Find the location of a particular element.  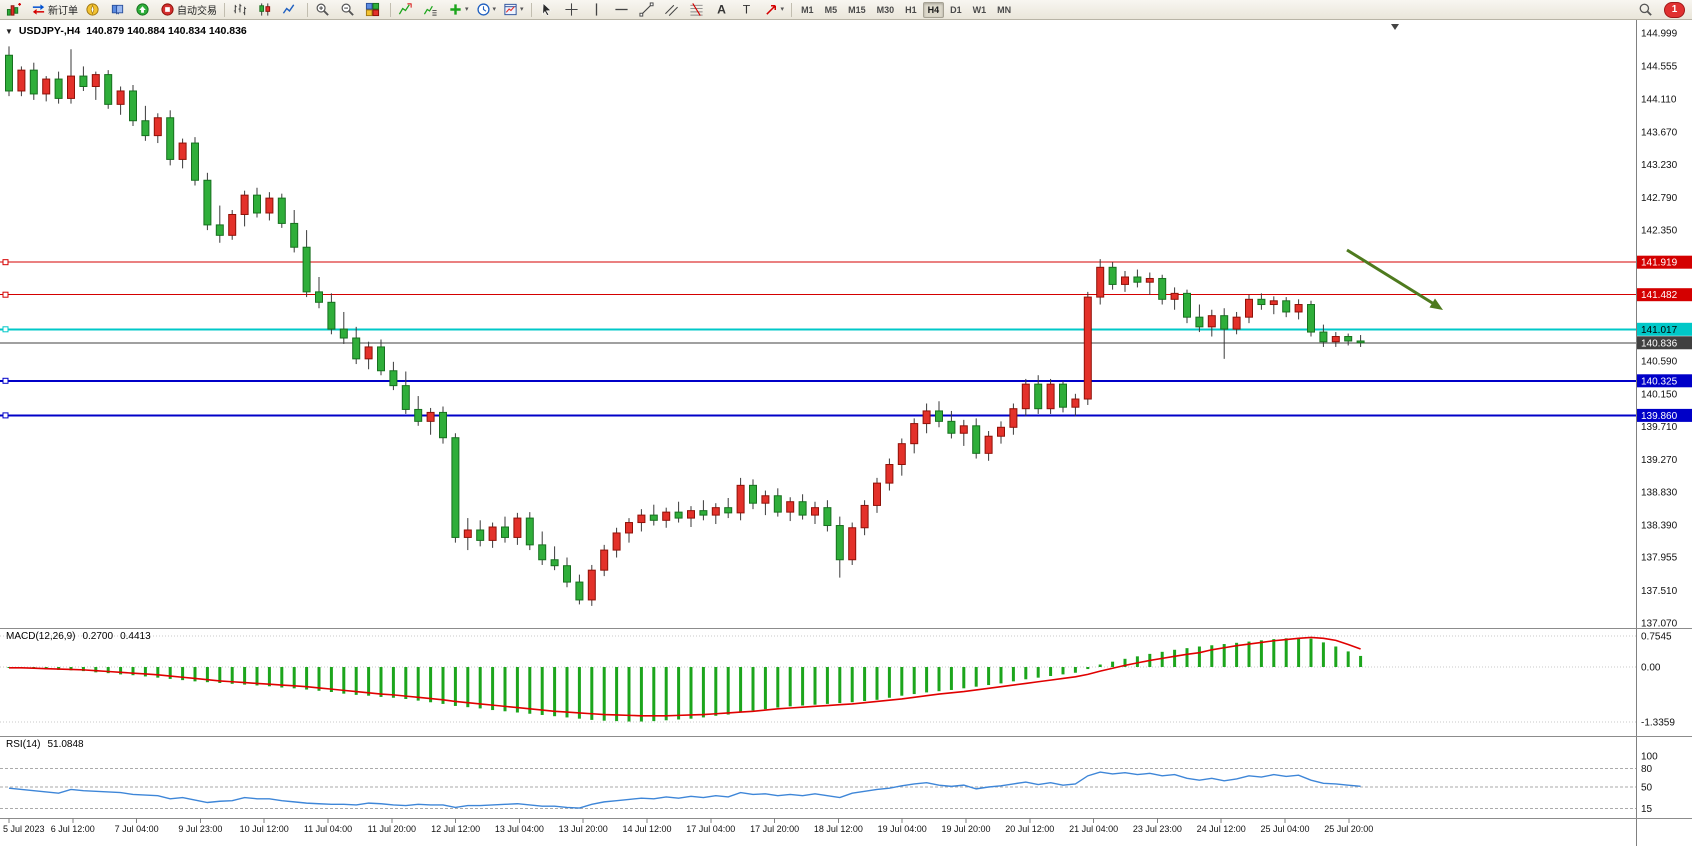

timeframe-w1-button: W1 is located at coordinates (979, 9).